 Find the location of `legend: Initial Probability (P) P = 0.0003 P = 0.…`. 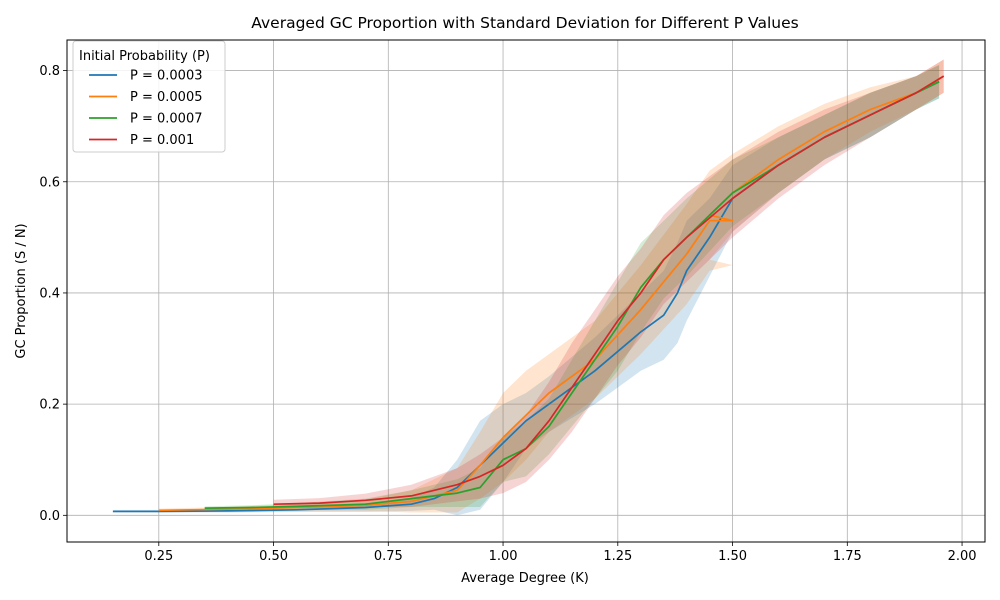

legend: Initial Probability (P) P = 0.0003 P = 0.… is located at coordinates (149, 96).